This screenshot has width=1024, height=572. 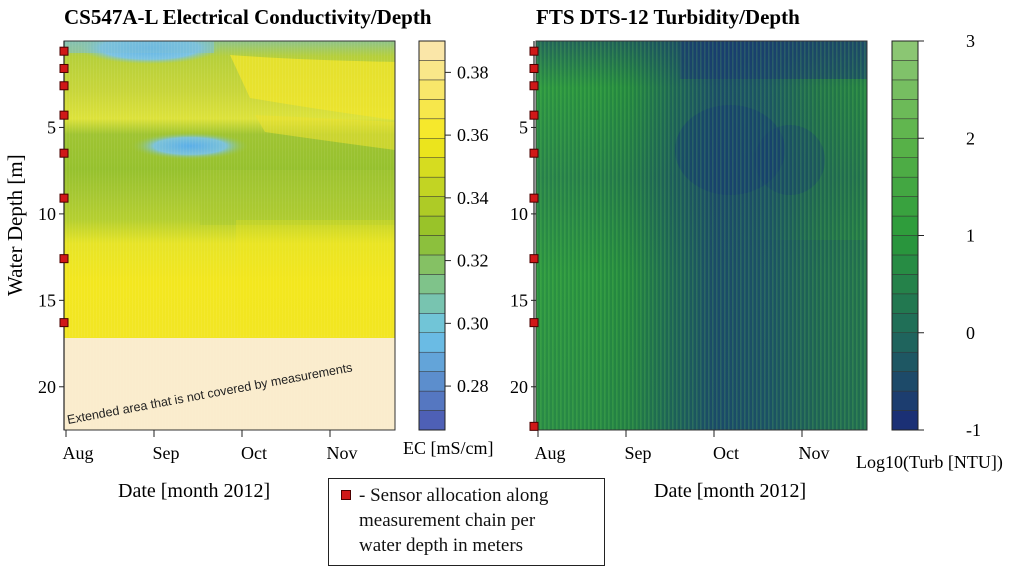 What do you see at coordinates (51, 257) in the screenshot?
I see `ec-y-axis: 5 10 15 20` at bounding box center [51, 257].